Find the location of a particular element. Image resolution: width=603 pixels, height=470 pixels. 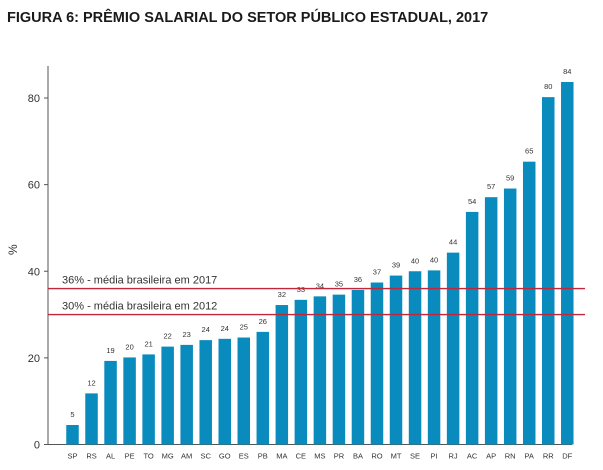

data-label-rj: 44 is located at coordinates (453, 242).